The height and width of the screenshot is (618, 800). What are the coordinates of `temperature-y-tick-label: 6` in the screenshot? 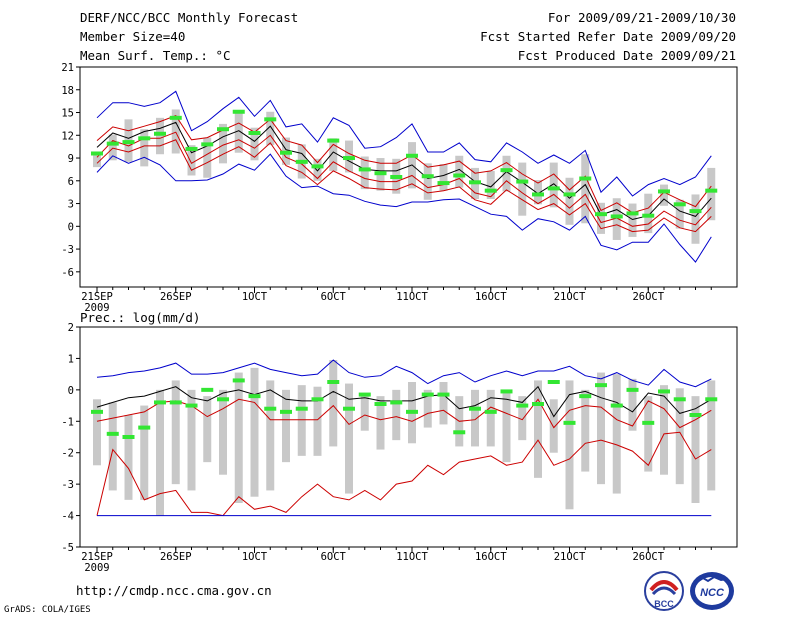 It's located at (71, 182).